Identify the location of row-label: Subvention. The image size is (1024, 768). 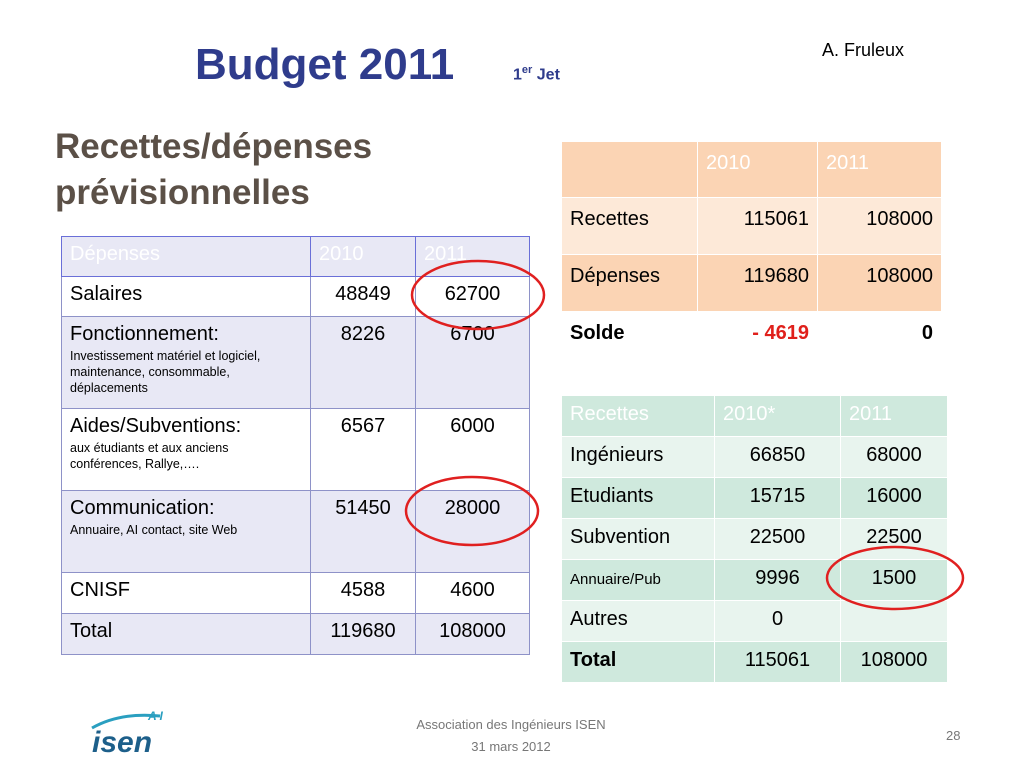
(638, 539).